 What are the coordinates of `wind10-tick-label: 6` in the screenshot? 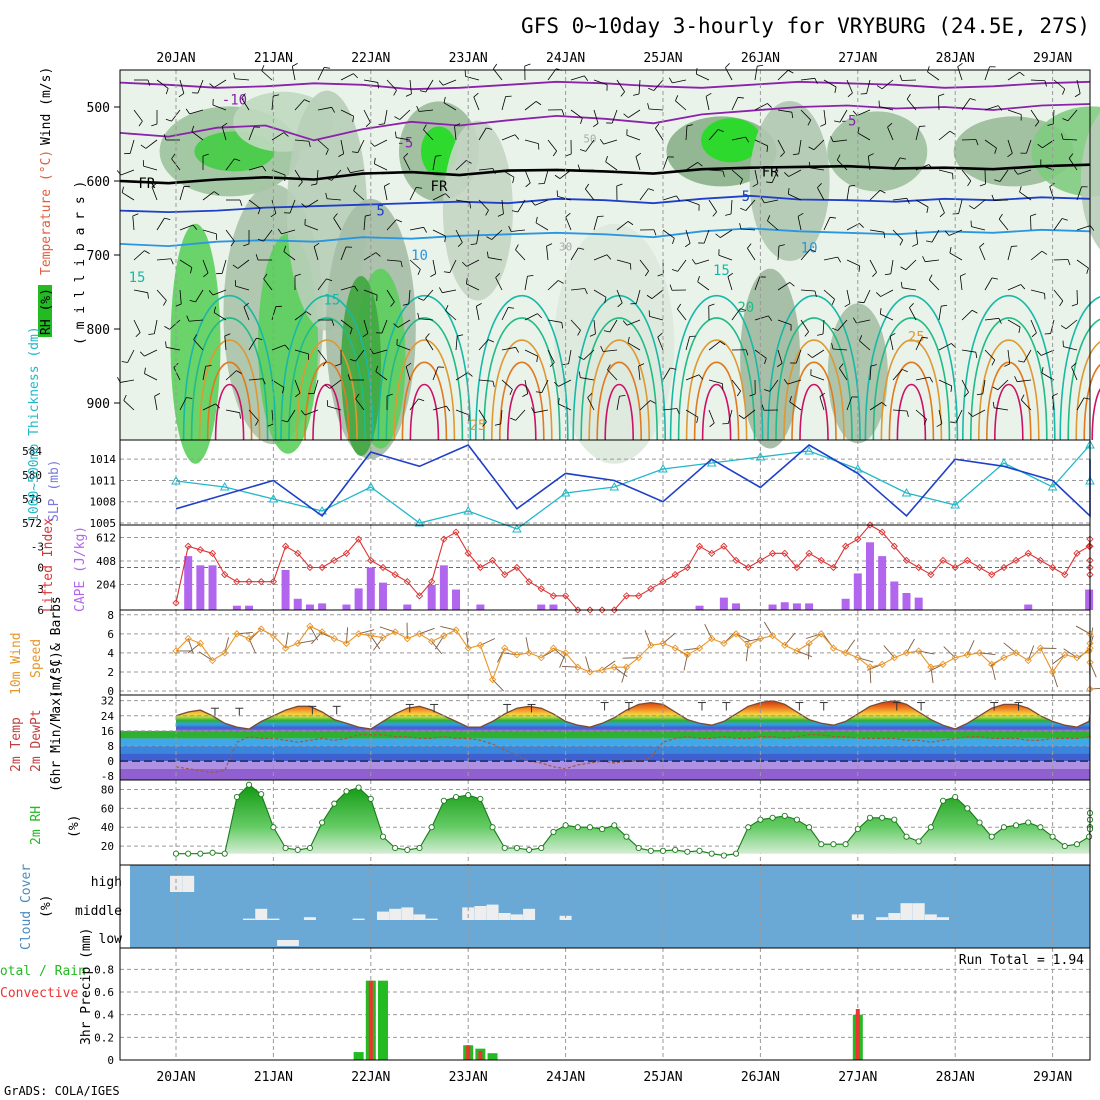 It's located at (110, 634).